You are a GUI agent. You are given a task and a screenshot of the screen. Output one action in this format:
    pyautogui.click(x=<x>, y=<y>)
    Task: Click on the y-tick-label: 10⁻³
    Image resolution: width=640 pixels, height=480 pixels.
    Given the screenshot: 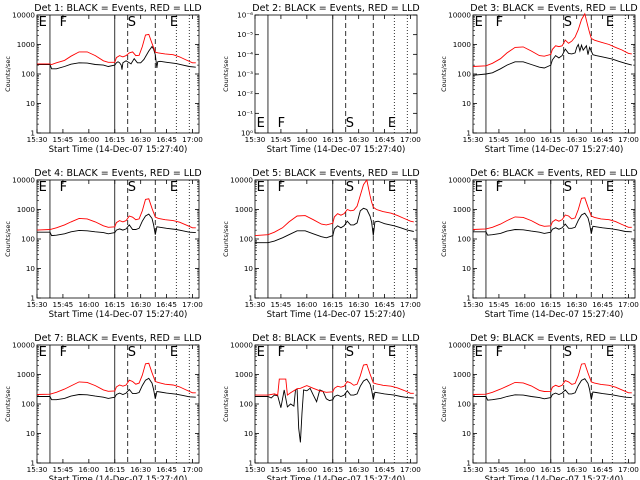 What is the action you would take?
    pyautogui.click(x=245, y=74)
    